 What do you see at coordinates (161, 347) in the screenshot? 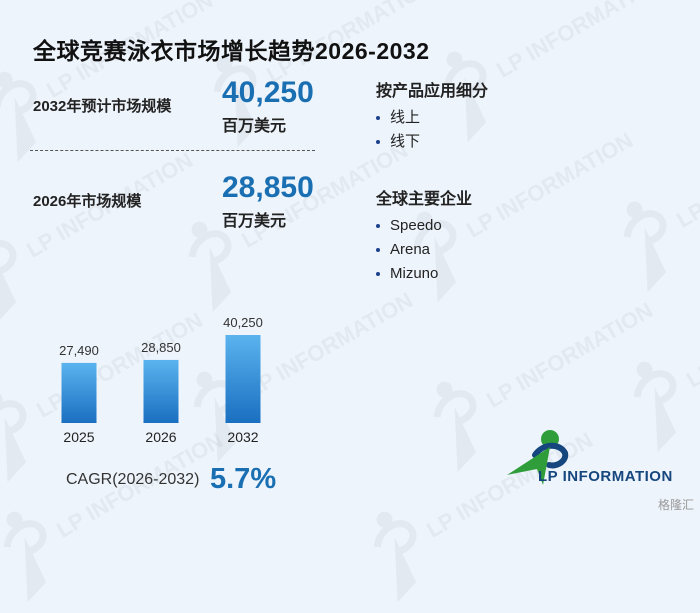
I see `bar-value-label: 28,850` at bounding box center [161, 347].